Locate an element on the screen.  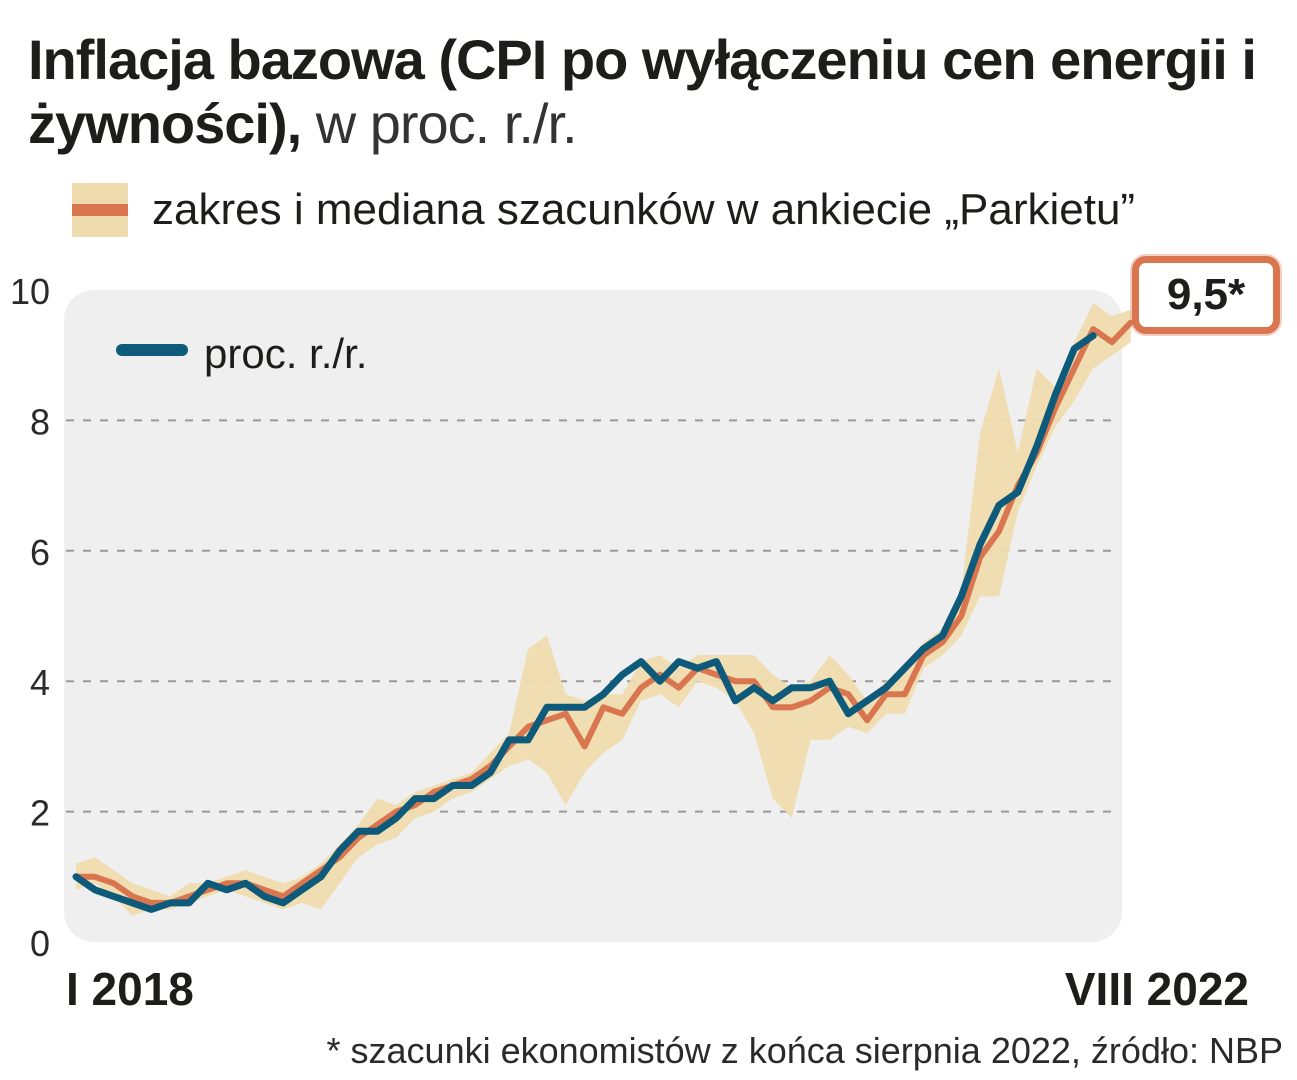
latest-estimate-value: 9,5* is located at coordinates (1206, 294).